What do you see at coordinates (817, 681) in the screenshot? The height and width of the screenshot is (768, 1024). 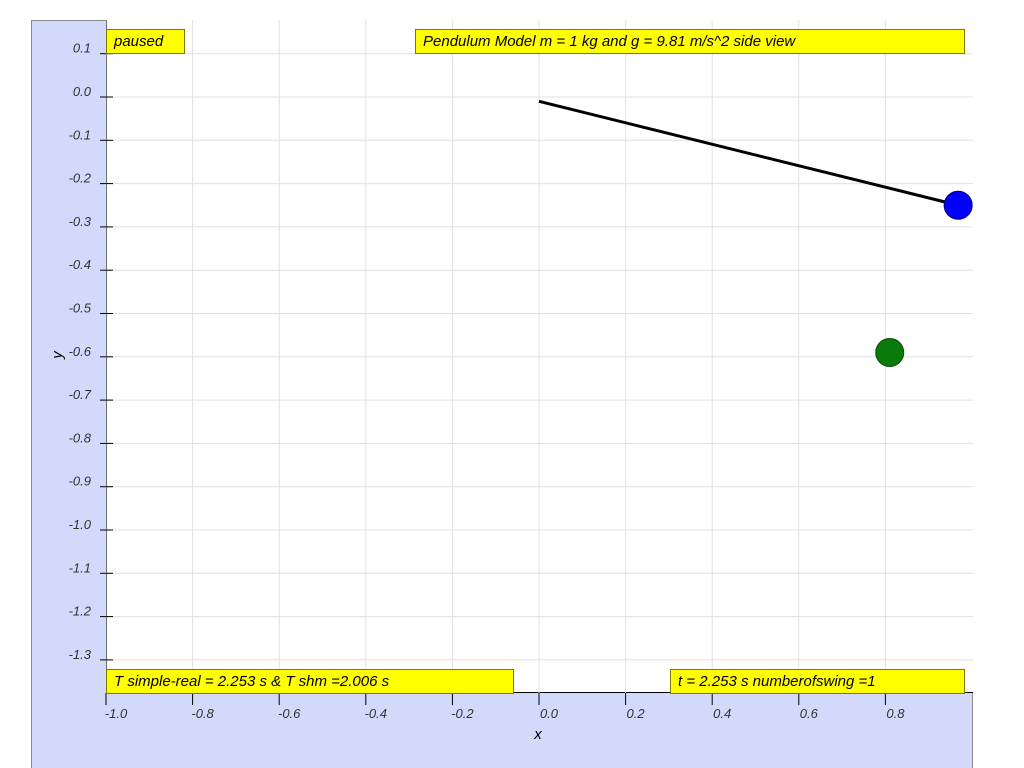 I see `time-readout: t = 2.253 s numberofswing =1` at bounding box center [817, 681].